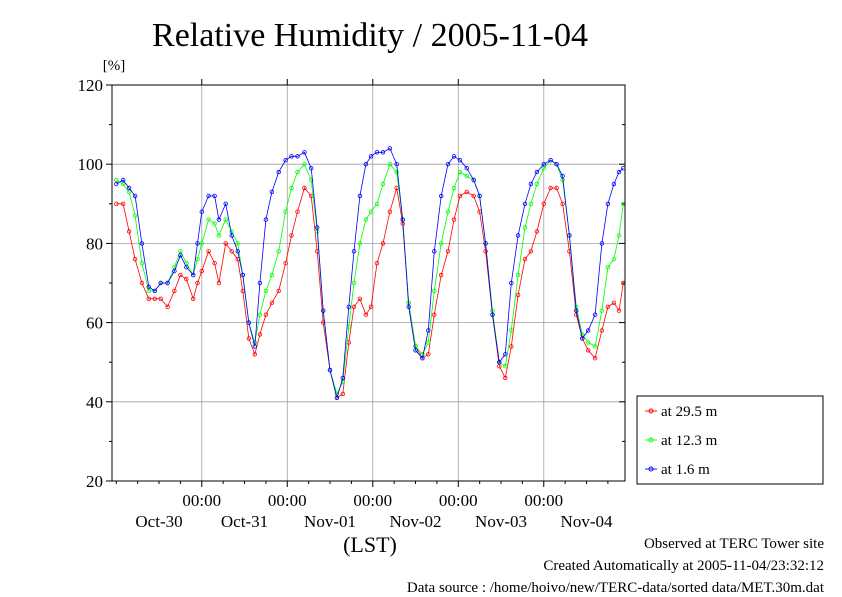  Describe the element at coordinates (416, 521) in the screenshot. I see `x-date-label: Nov-02` at that location.